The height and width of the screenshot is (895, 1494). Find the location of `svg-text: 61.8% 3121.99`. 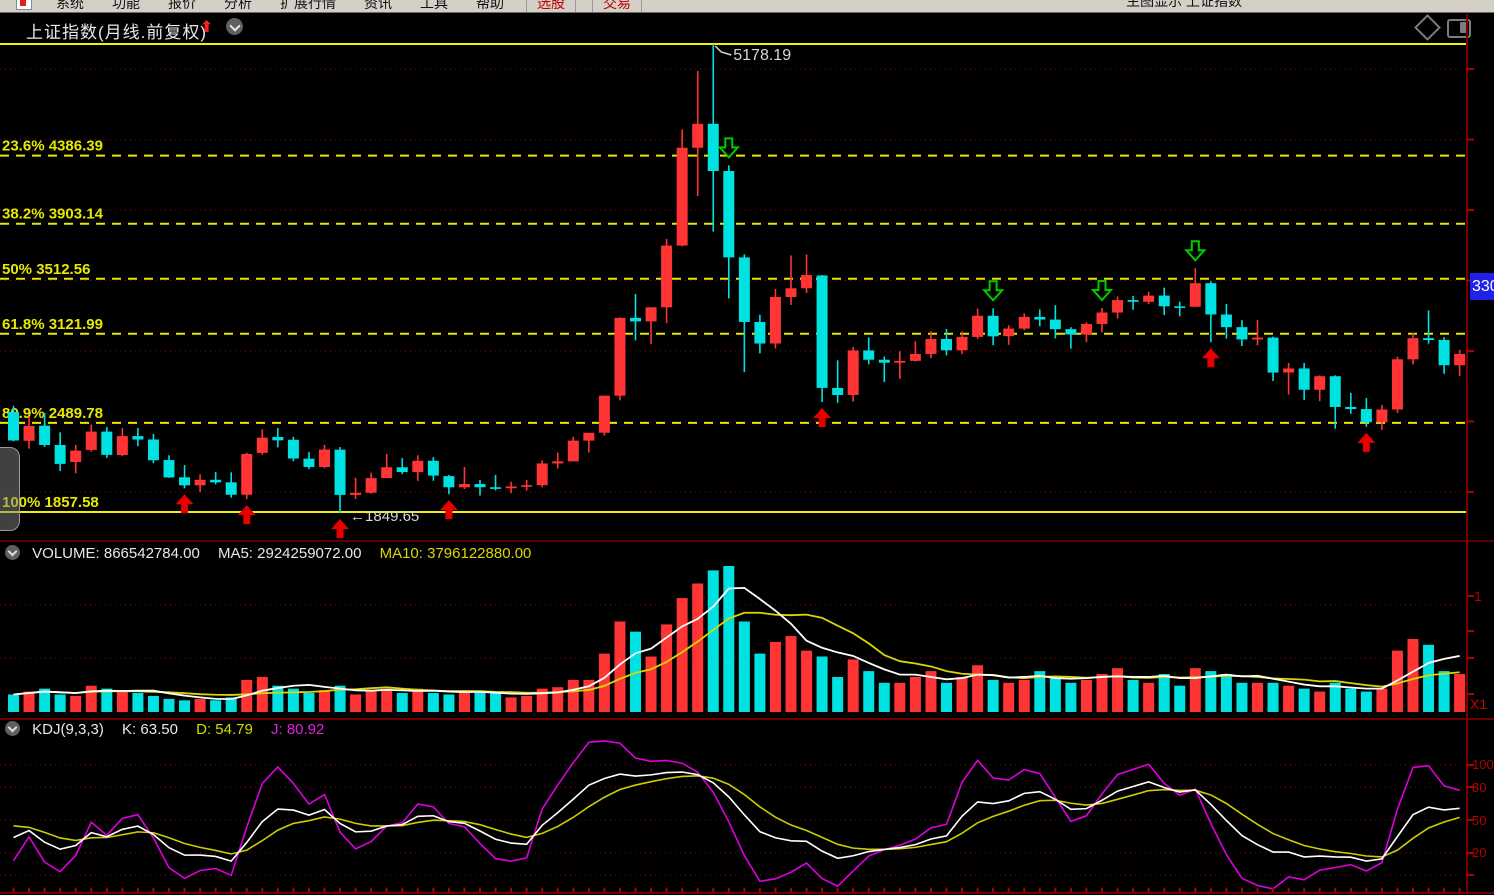

svg-text: 61.8% 3121.99 is located at coordinates (52, 324).